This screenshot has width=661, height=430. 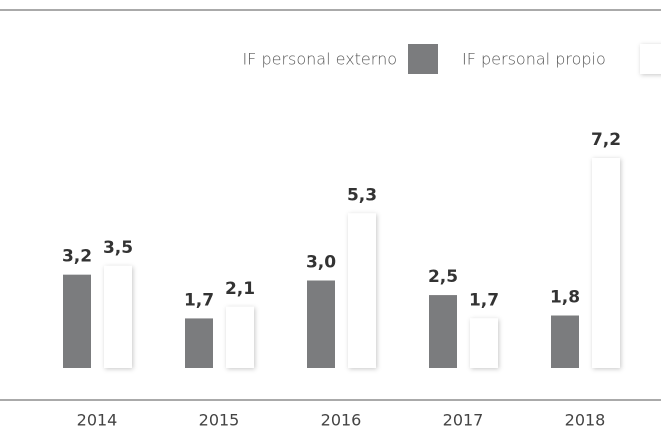 What do you see at coordinates (534, 59) in the screenshot?
I see `legend-label: IF personal propio` at bounding box center [534, 59].